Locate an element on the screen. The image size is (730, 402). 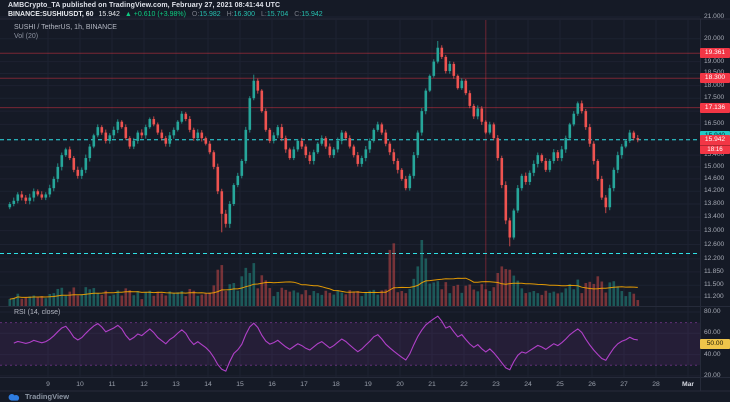
tradingview-wordmark: TradingView is located at coordinates (47, 396).